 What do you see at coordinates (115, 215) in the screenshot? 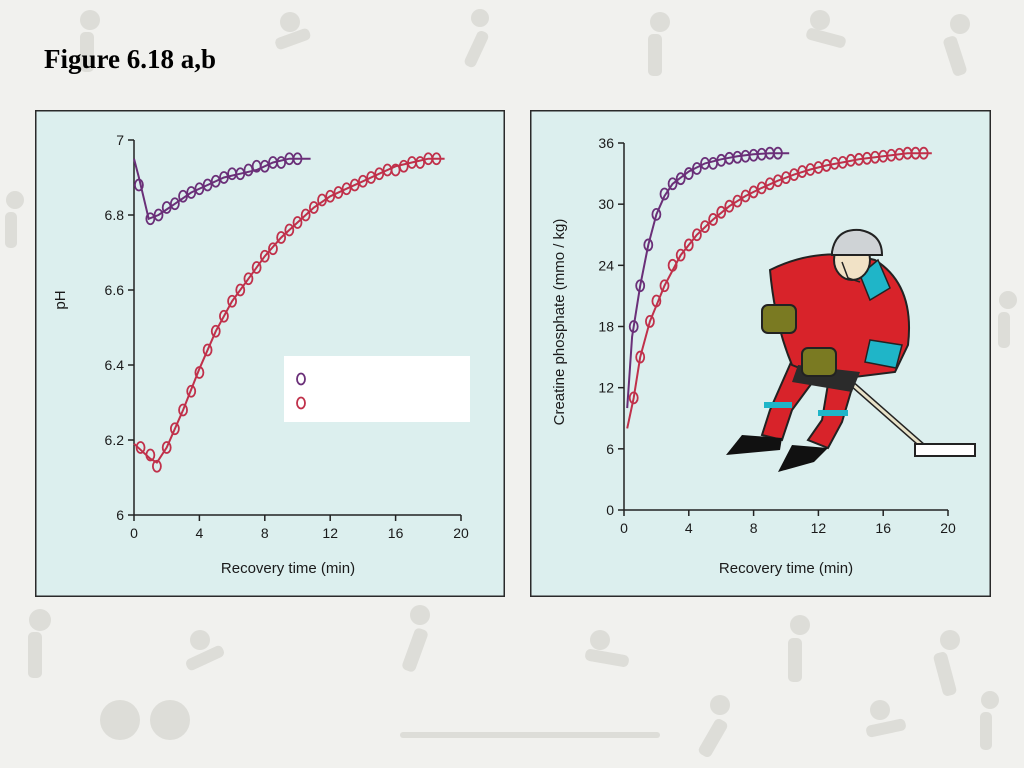
I see `y-tick-label: 6.8` at bounding box center [115, 215].